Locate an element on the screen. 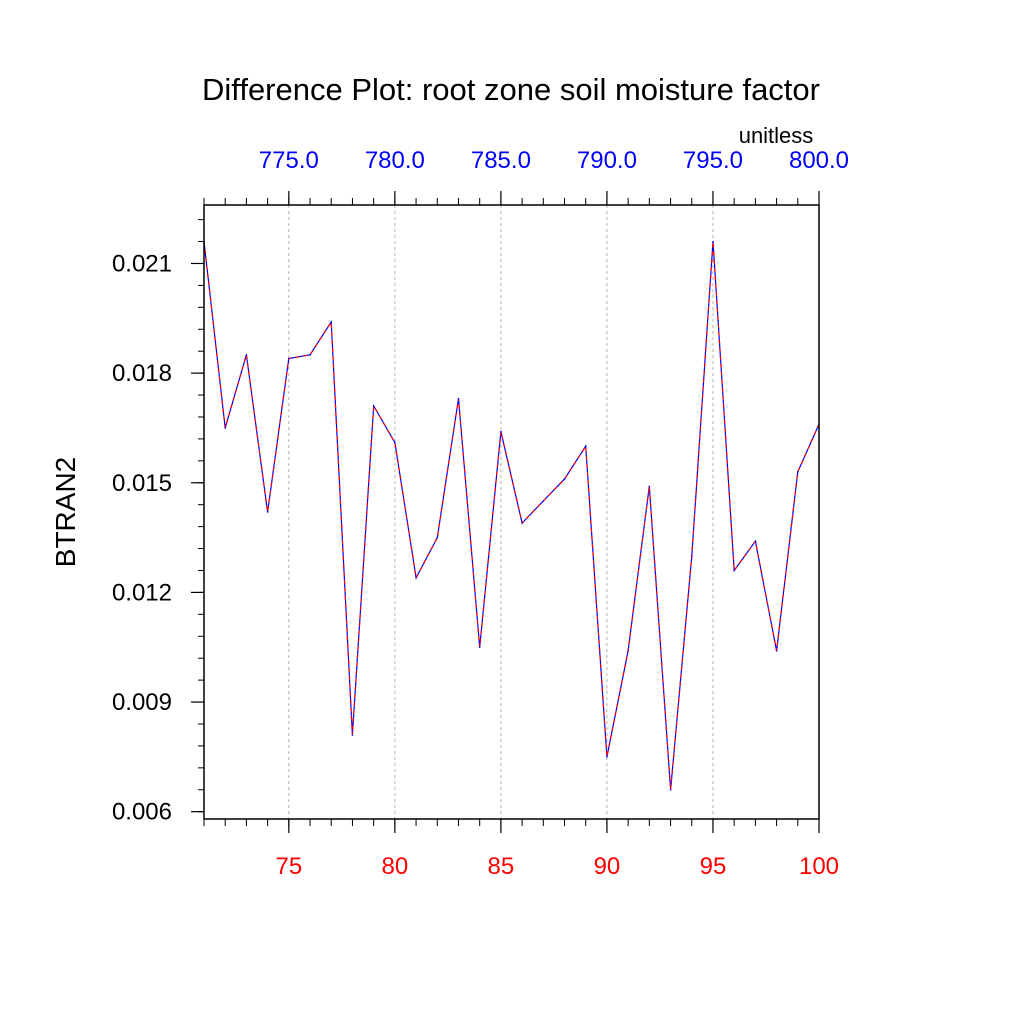 This screenshot has width=1024, height=1024. x-tick-label-bottom: 75 is located at coordinates (288, 866).